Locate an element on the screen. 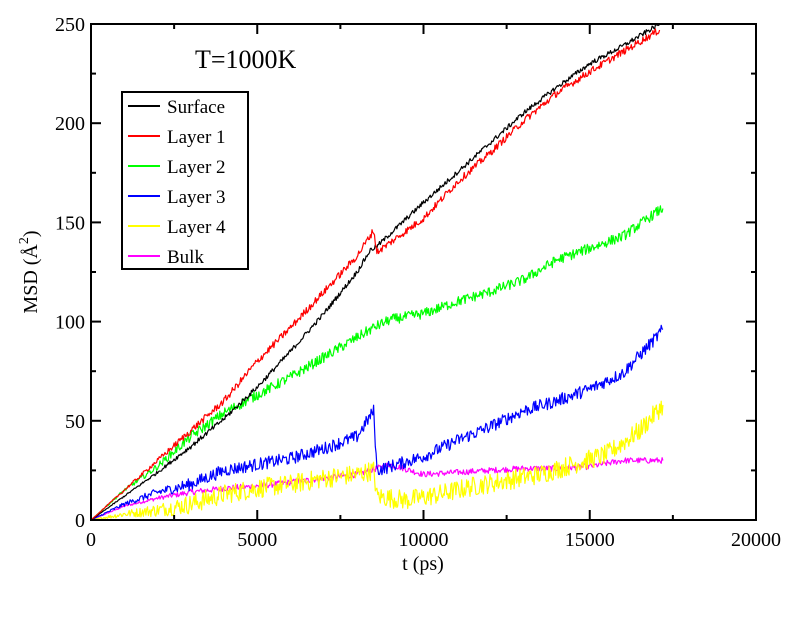  y-axis-title-suffix: ) is located at coordinates (31, 233).